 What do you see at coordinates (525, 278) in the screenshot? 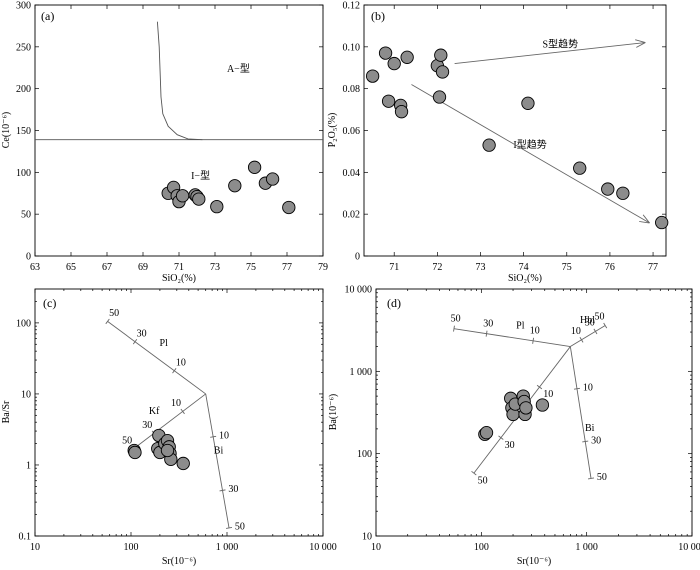
I see `panel-b-xlabel: SiO₂(%)` at bounding box center [525, 278].